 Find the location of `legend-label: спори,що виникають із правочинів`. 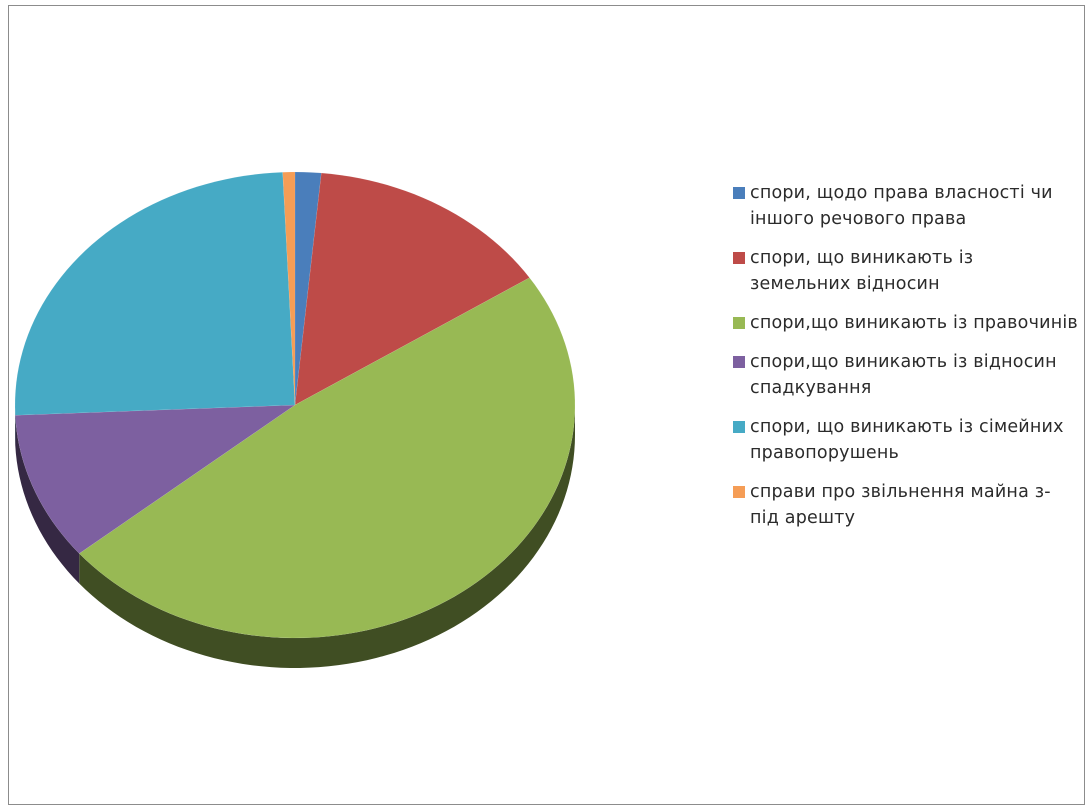

legend-label: спори,що виникають із правочинів is located at coordinates (914, 323).